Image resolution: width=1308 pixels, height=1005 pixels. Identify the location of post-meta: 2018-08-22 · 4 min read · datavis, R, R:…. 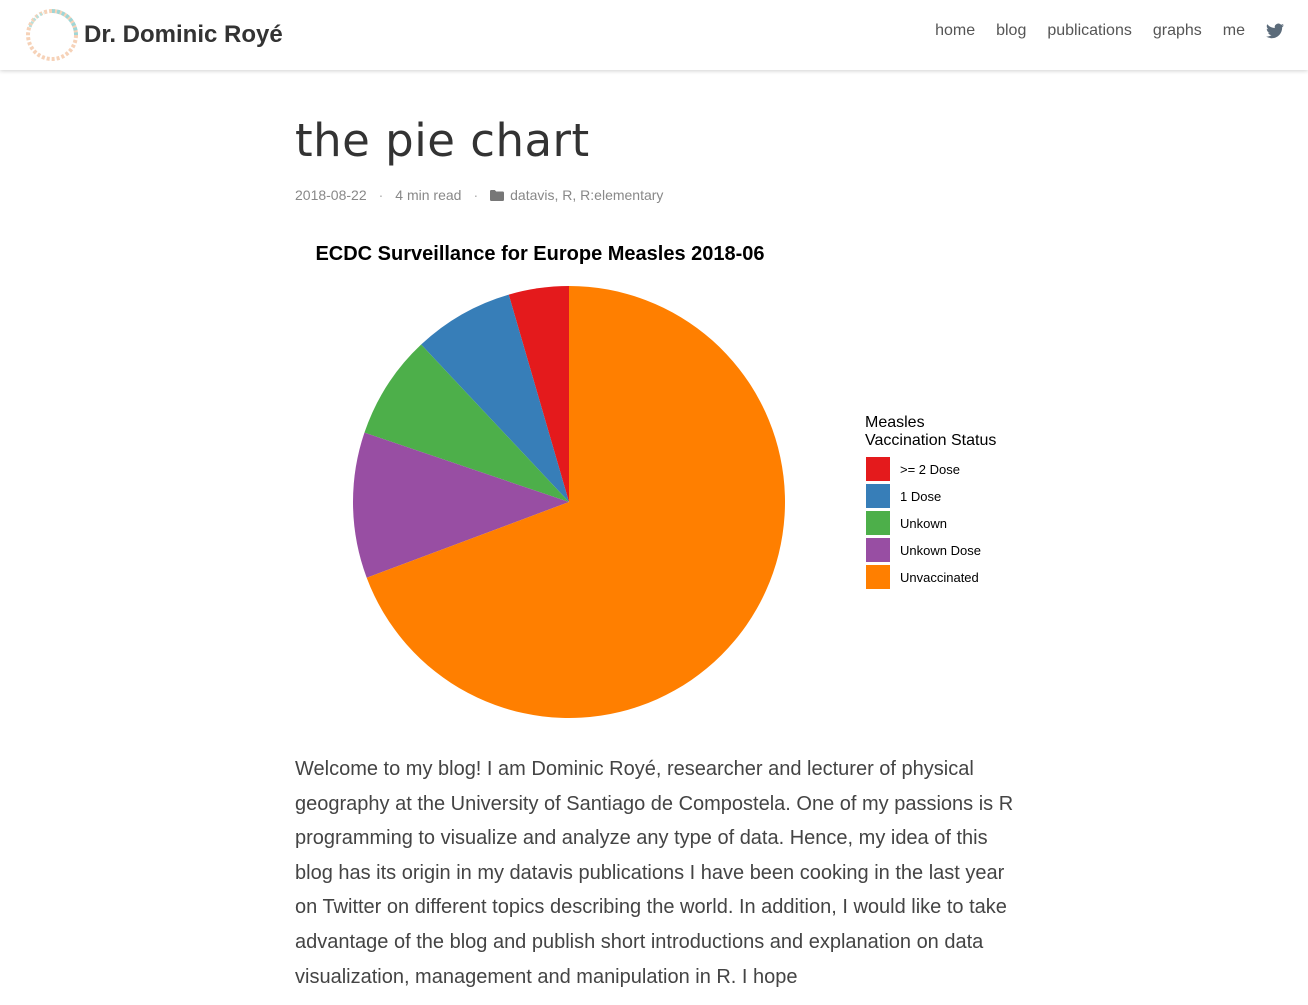
(479, 195).